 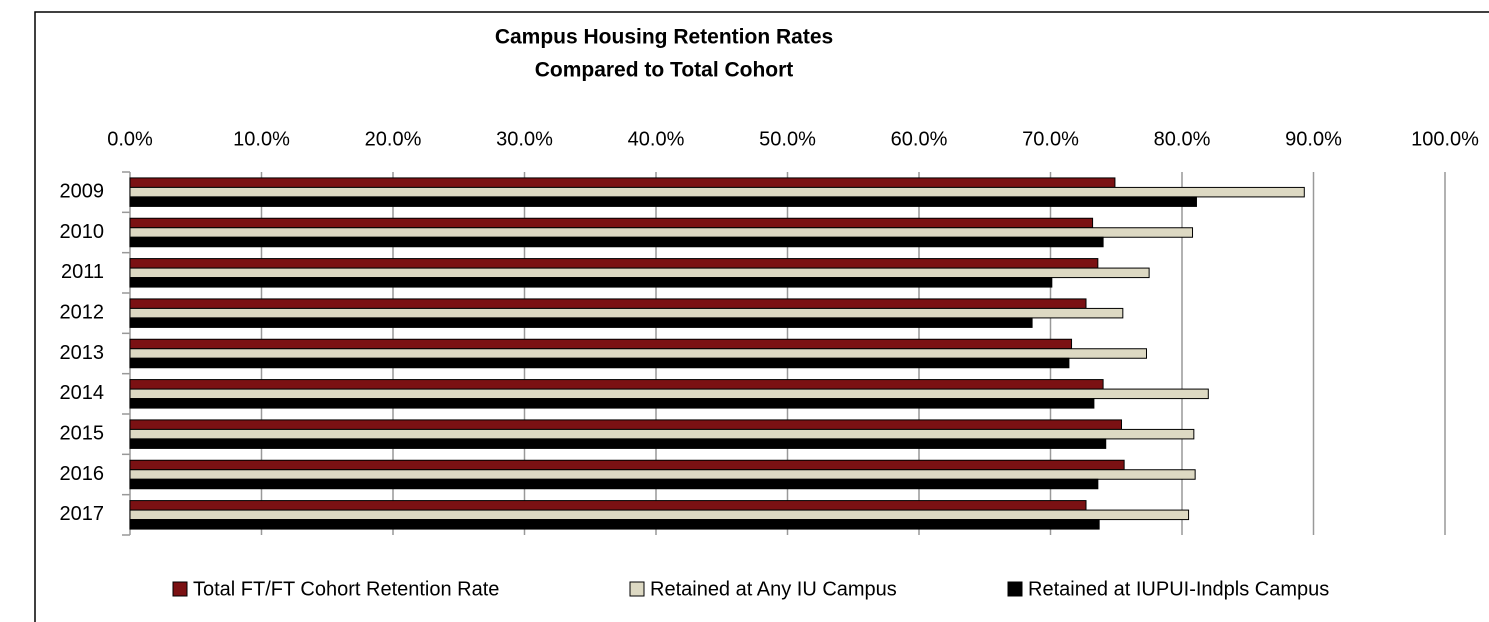 What do you see at coordinates (1182, 139) in the screenshot?
I see `x-tick-label: 80.0%` at bounding box center [1182, 139].